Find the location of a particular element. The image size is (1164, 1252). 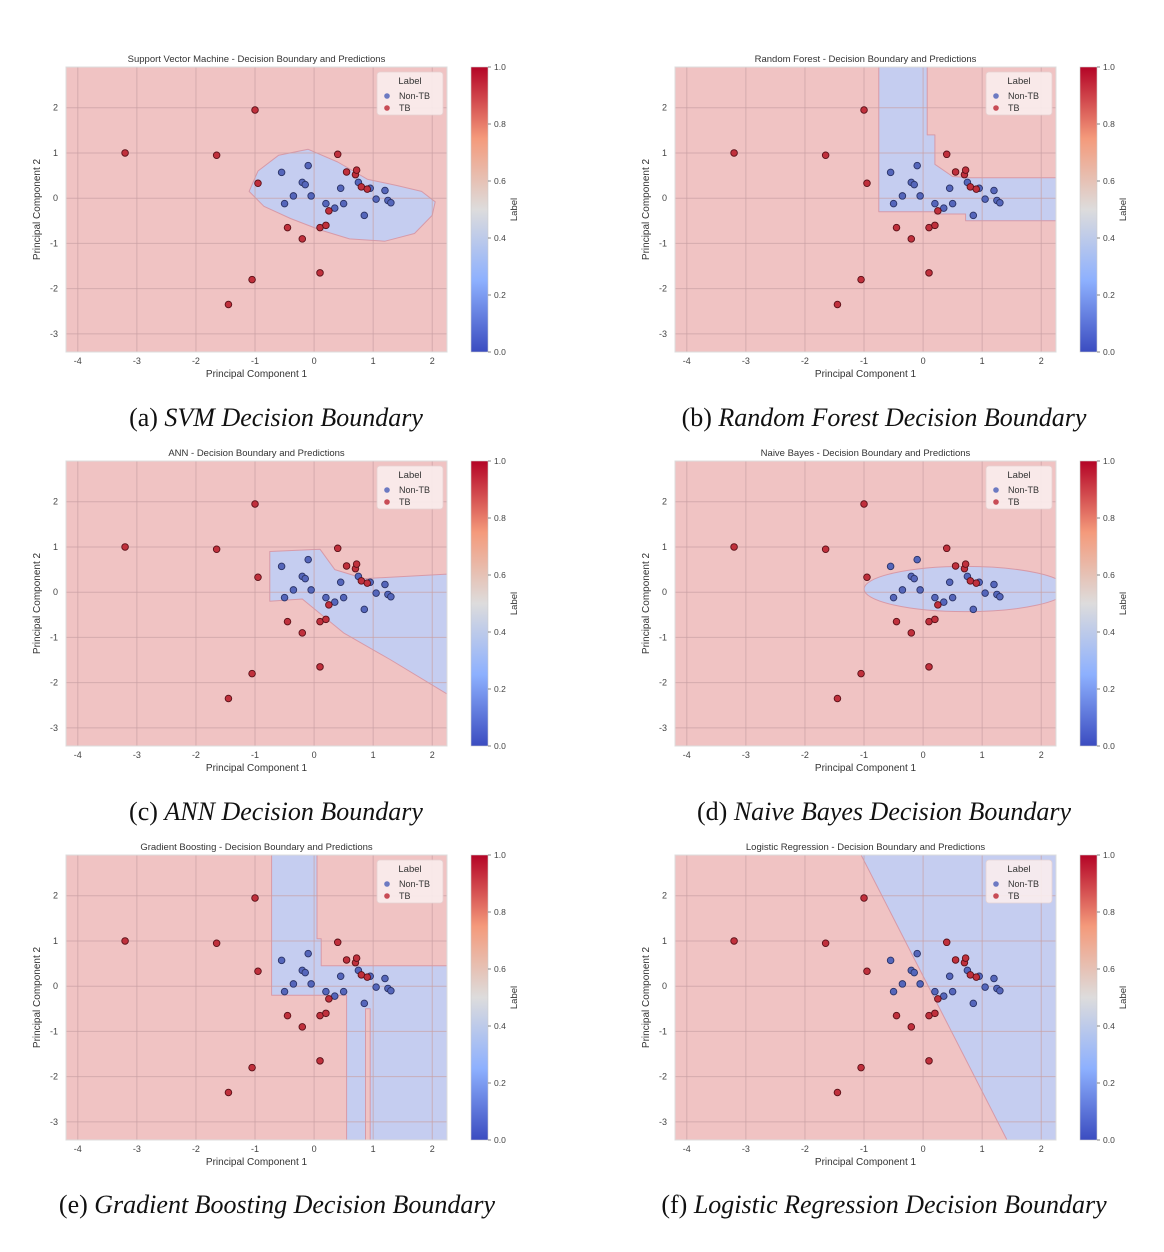

chart-f-frame is located at coordinates (865, 997).